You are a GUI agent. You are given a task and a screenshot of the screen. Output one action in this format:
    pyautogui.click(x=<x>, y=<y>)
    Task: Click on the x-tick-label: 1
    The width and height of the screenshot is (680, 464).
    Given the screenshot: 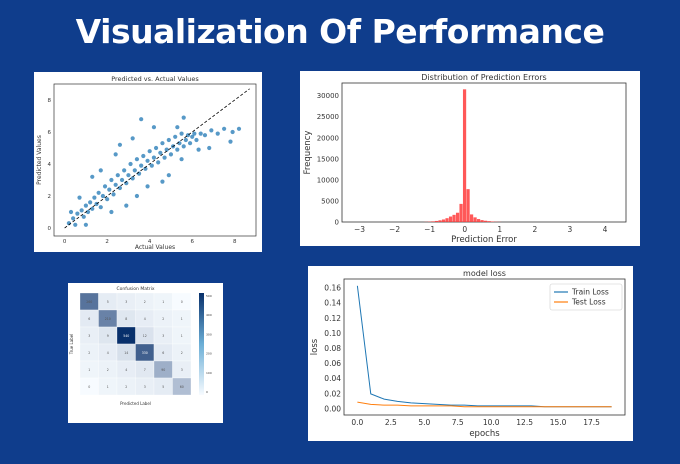 What is the action you would take?
    pyautogui.click(x=499, y=229)
    